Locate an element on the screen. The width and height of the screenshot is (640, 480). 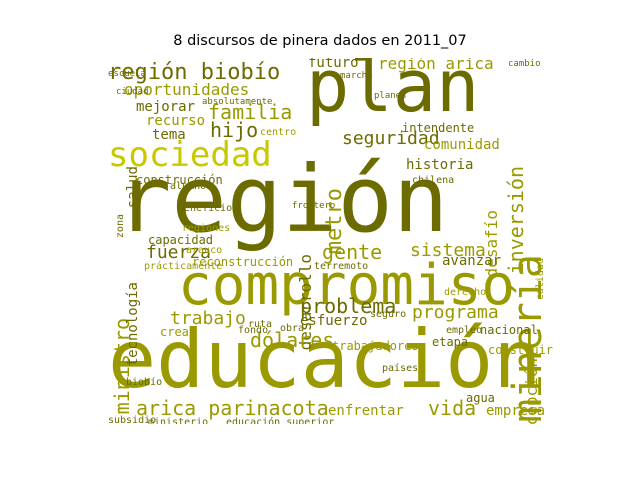
cloud-word: región biobío is located at coordinates (194, 72).